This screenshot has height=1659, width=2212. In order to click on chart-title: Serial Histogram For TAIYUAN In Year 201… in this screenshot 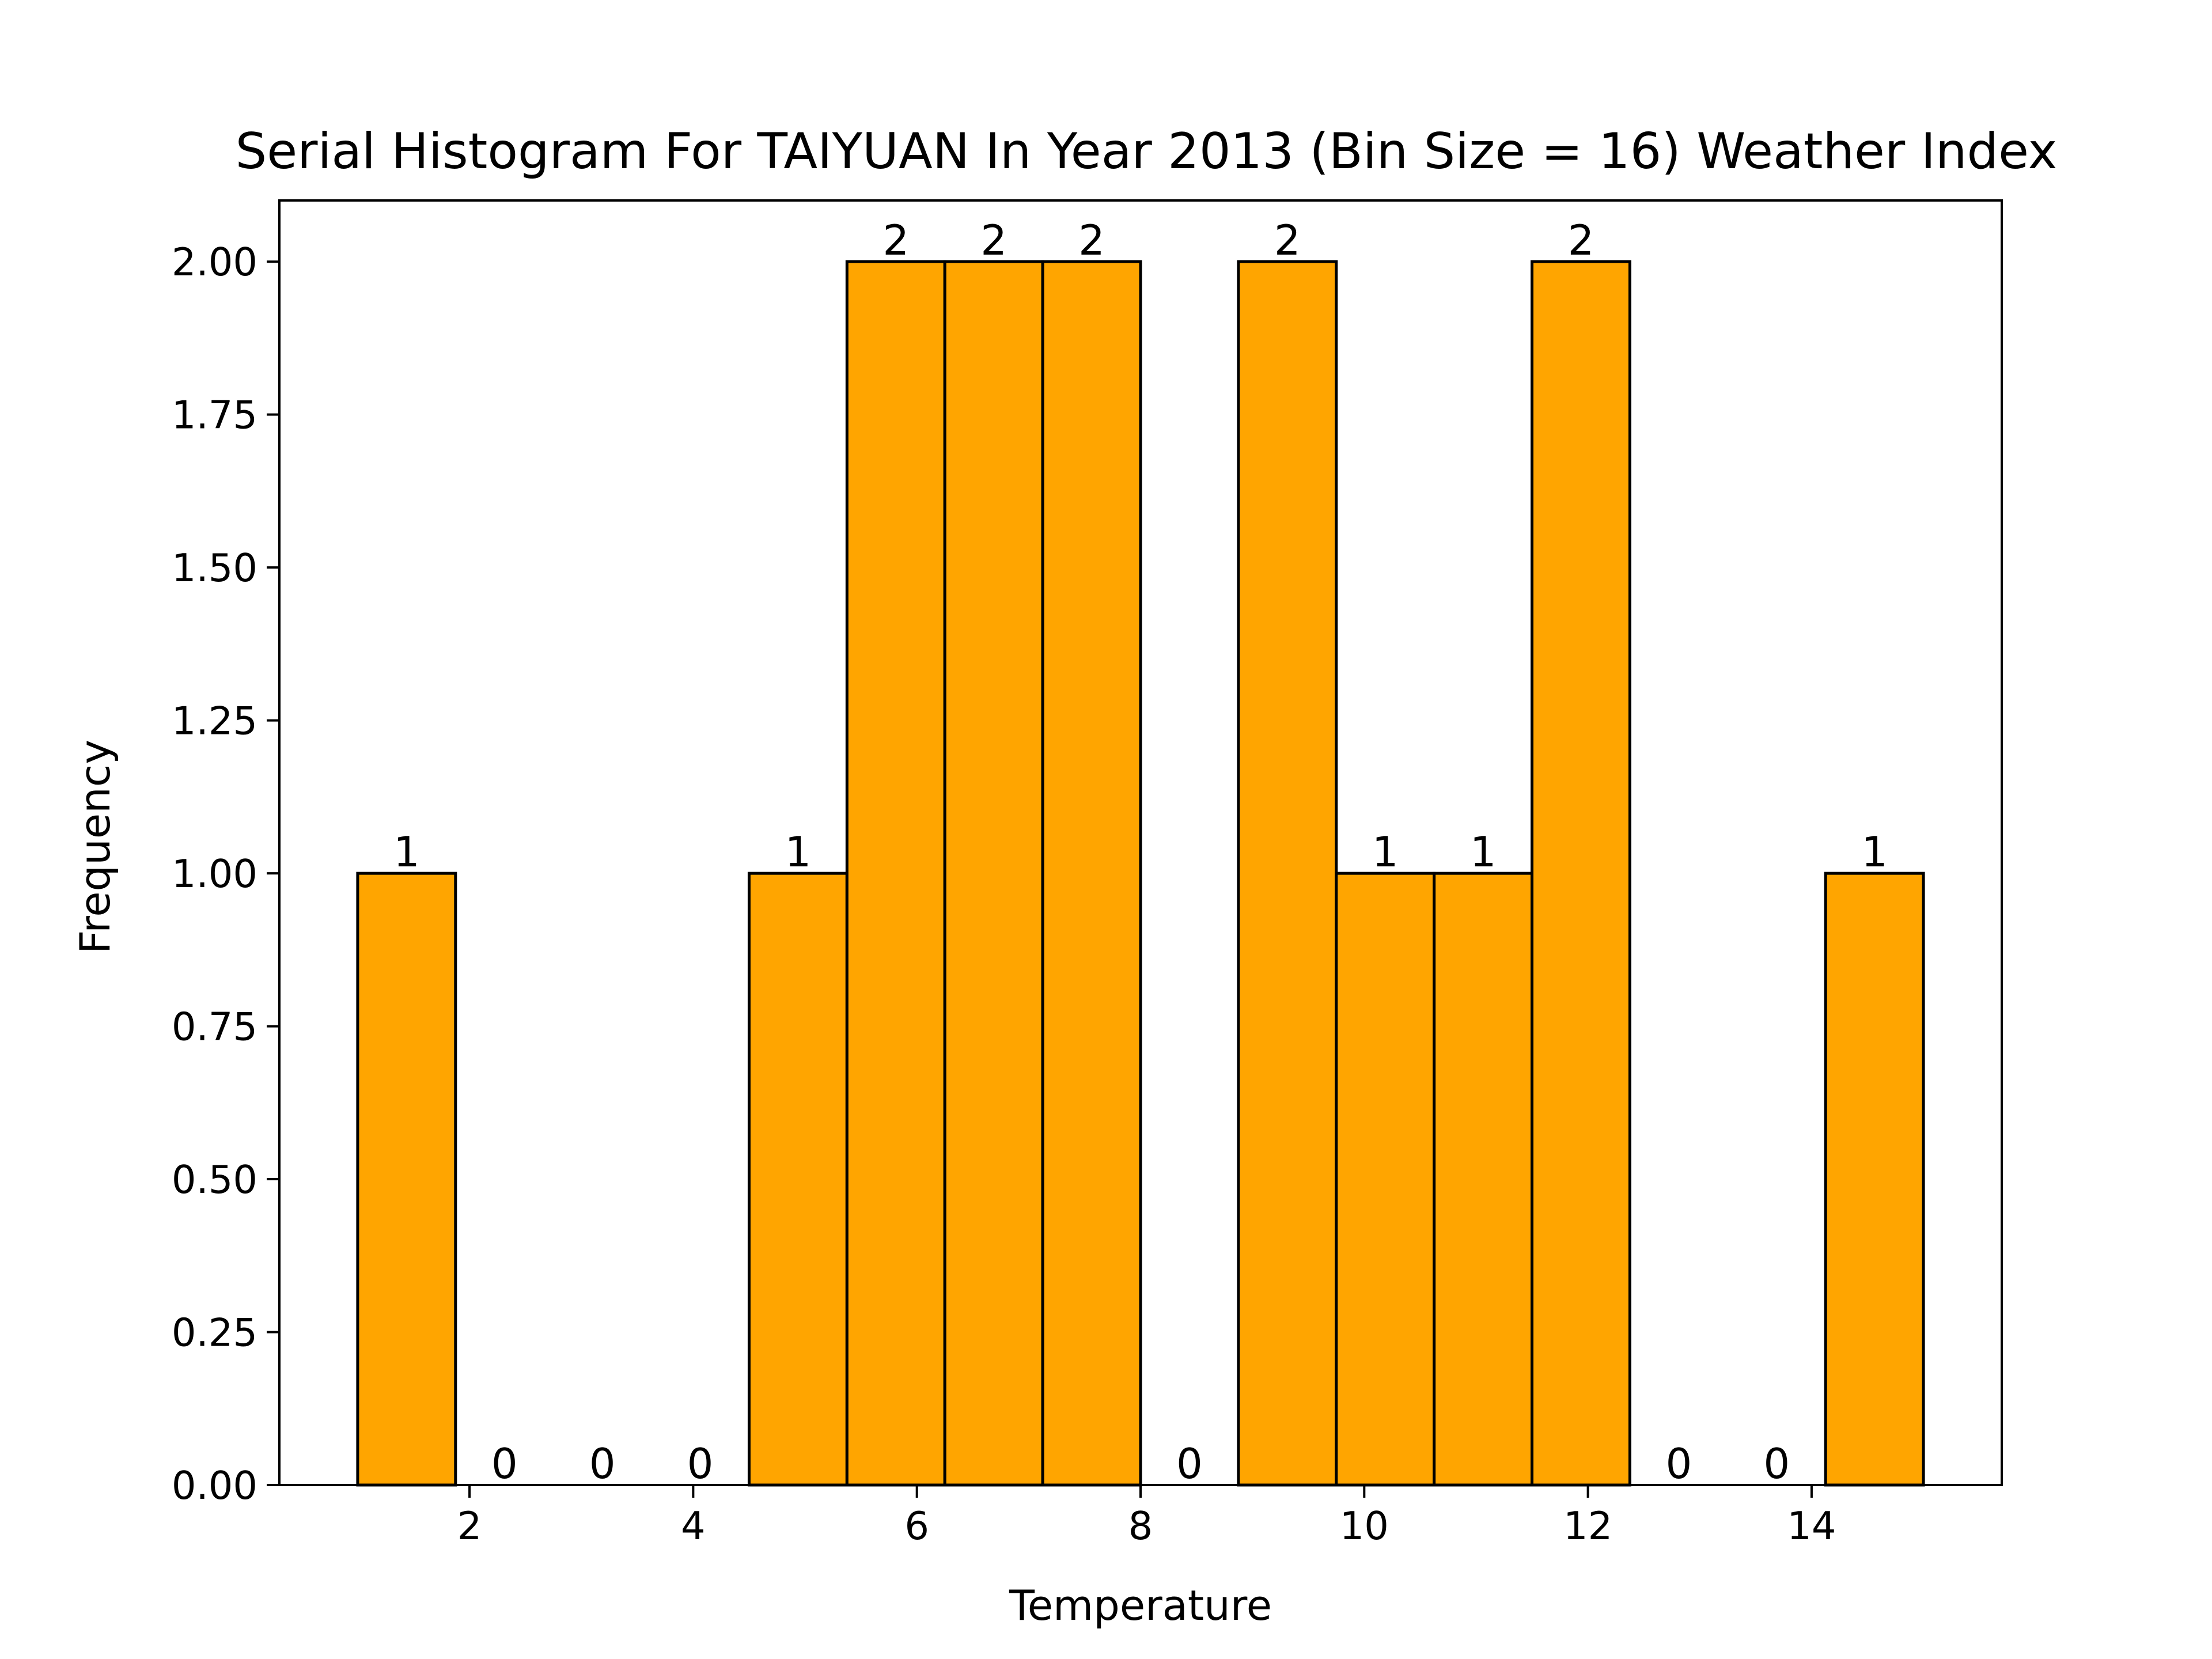, I will do `click(1147, 151)`.